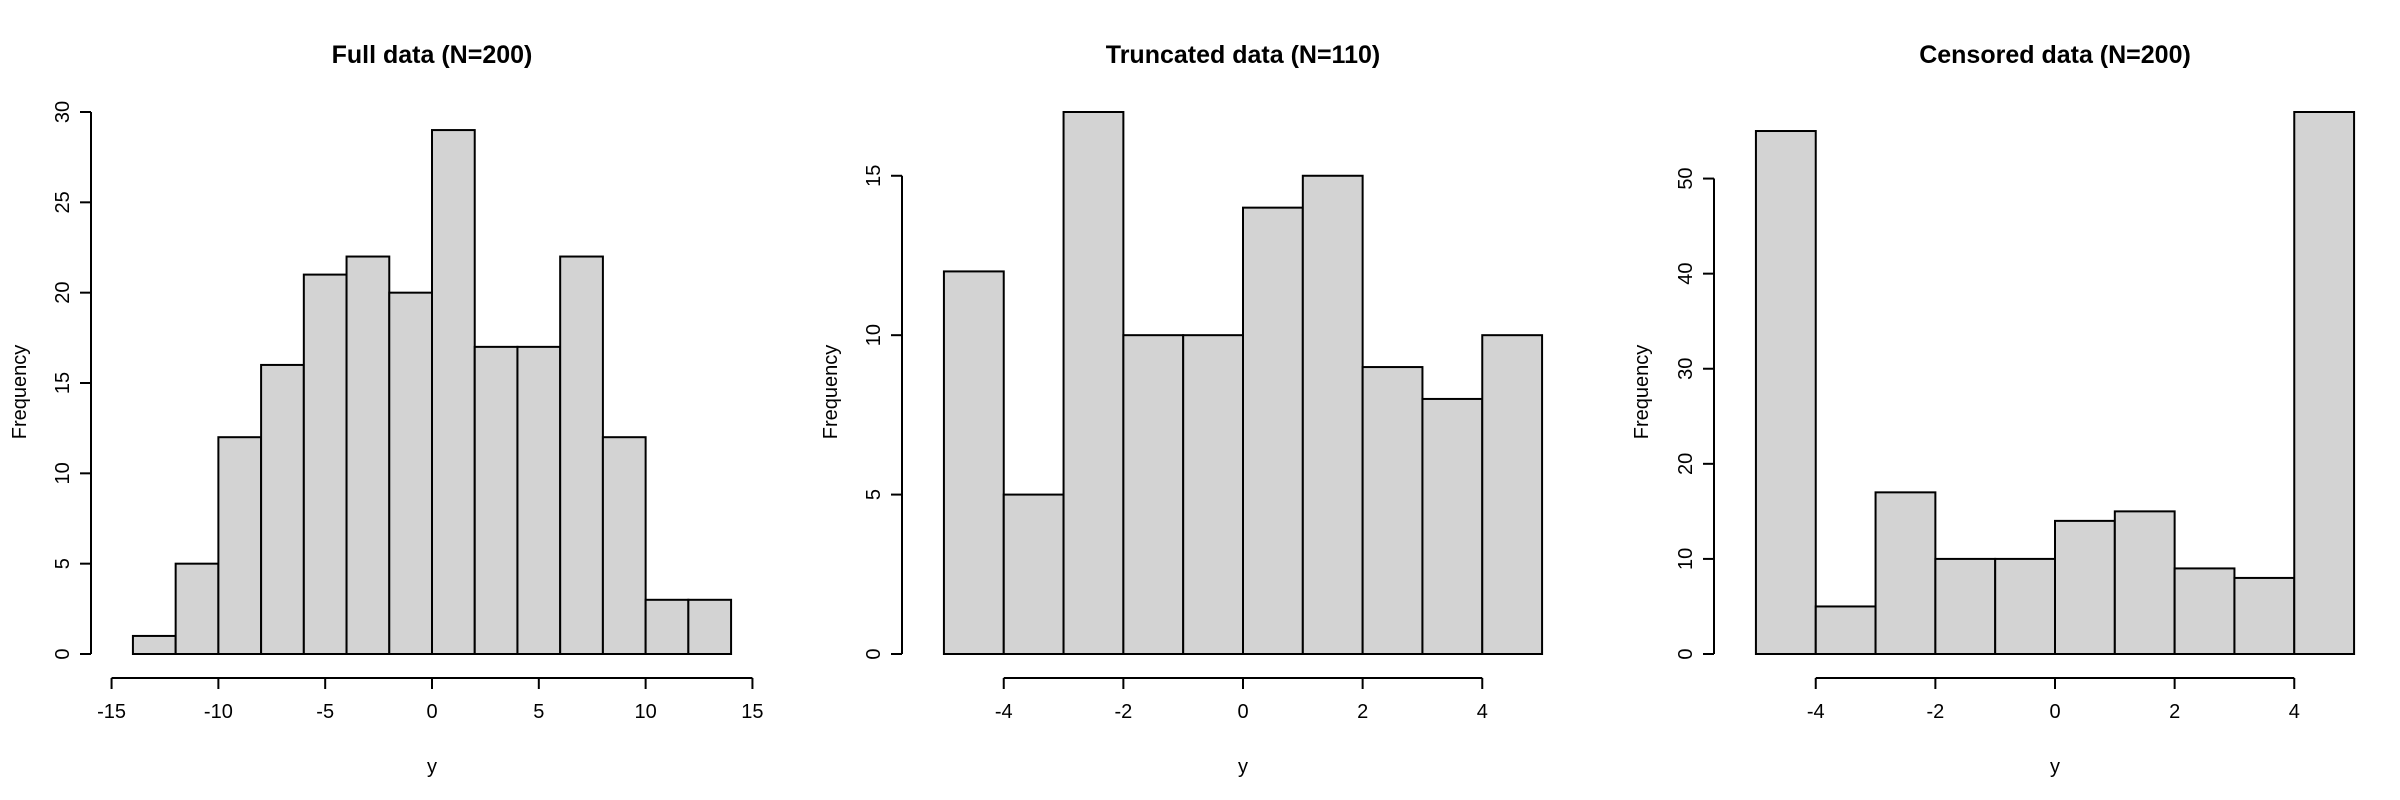  Describe the element at coordinates (1243, 55) in the screenshot. I see `panel-title: Truncated data (N=110)` at that location.